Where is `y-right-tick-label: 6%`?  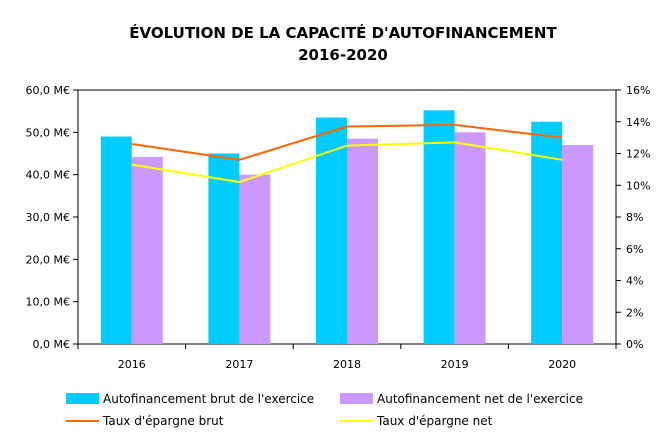 y-right-tick-label: 6% is located at coordinates (634, 249).